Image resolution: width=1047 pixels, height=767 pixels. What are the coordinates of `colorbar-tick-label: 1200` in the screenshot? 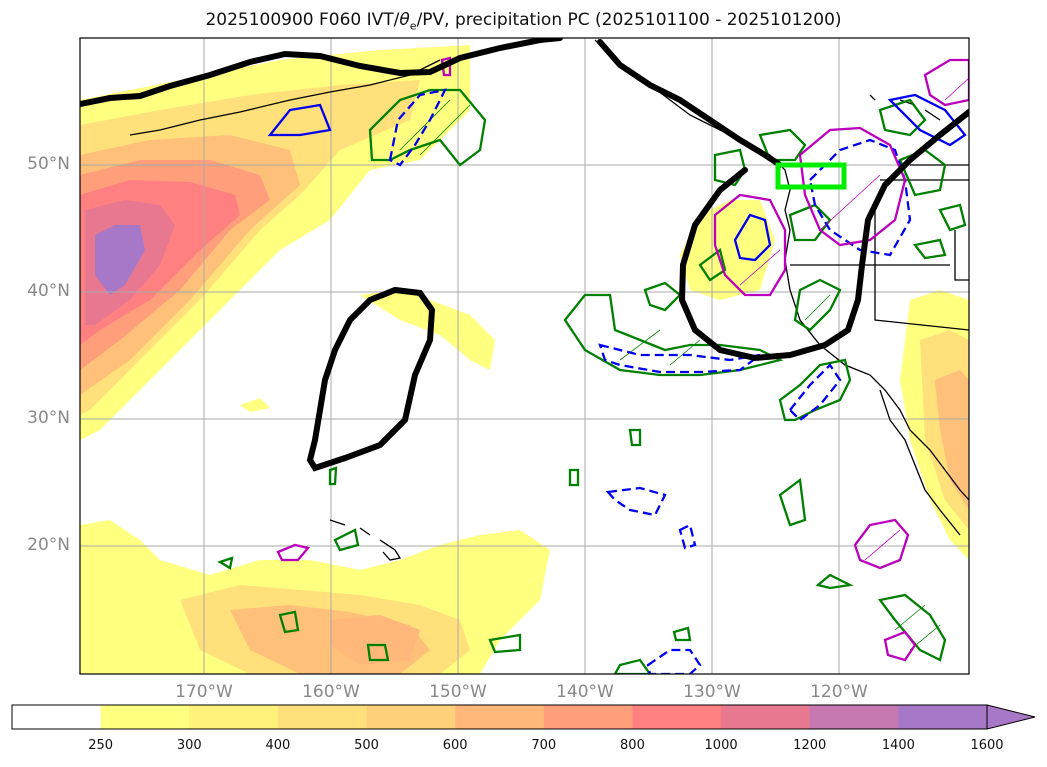 It's located at (810, 745).